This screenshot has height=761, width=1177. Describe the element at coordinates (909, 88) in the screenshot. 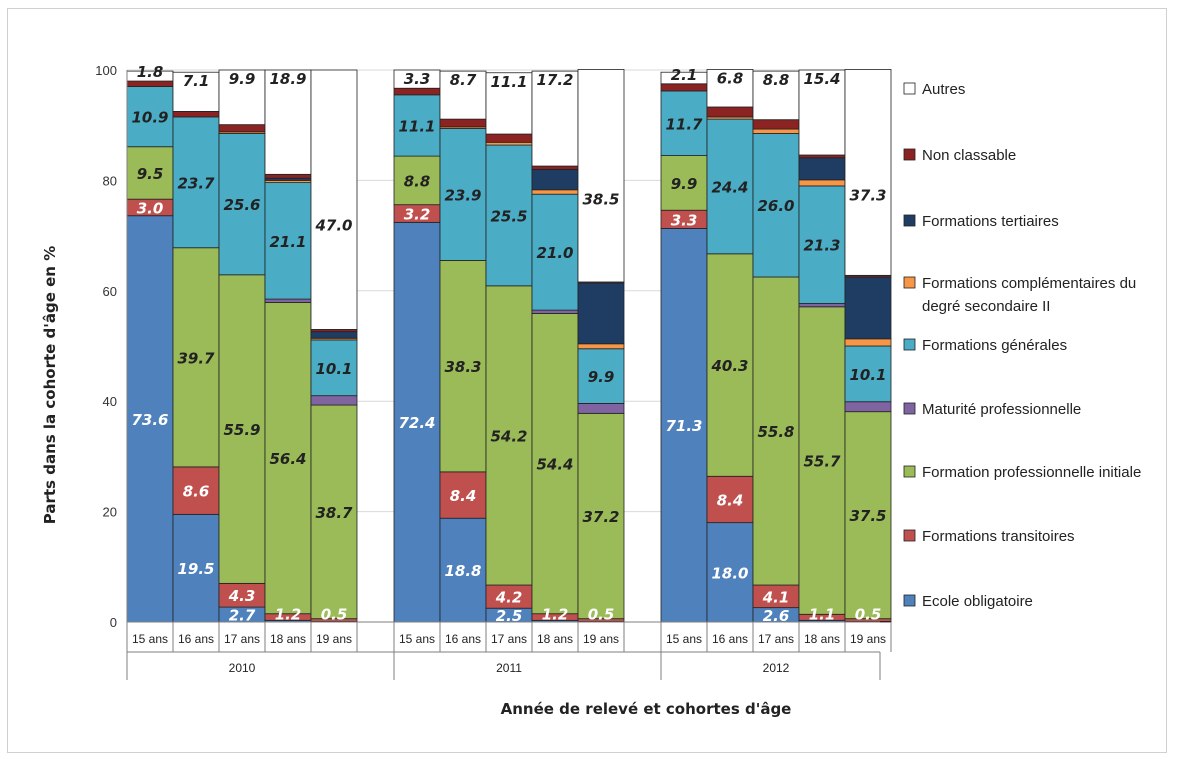

I see `legend-swatch-autres` at that location.